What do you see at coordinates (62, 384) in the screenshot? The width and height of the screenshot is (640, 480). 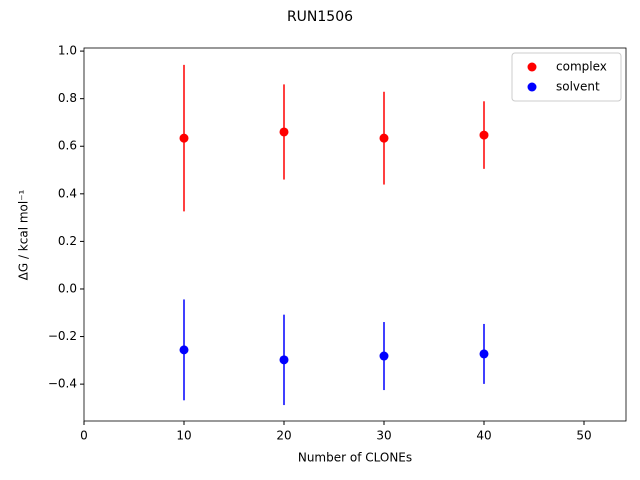 I see `y-tick-label: −0.4` at bounding box center [62, 384].